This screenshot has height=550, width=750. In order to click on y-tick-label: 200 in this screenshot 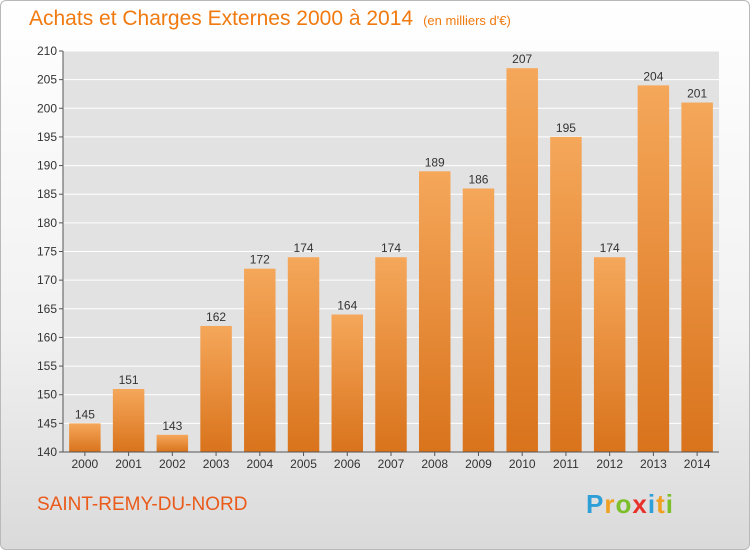, I will do `click(47, 108)`.